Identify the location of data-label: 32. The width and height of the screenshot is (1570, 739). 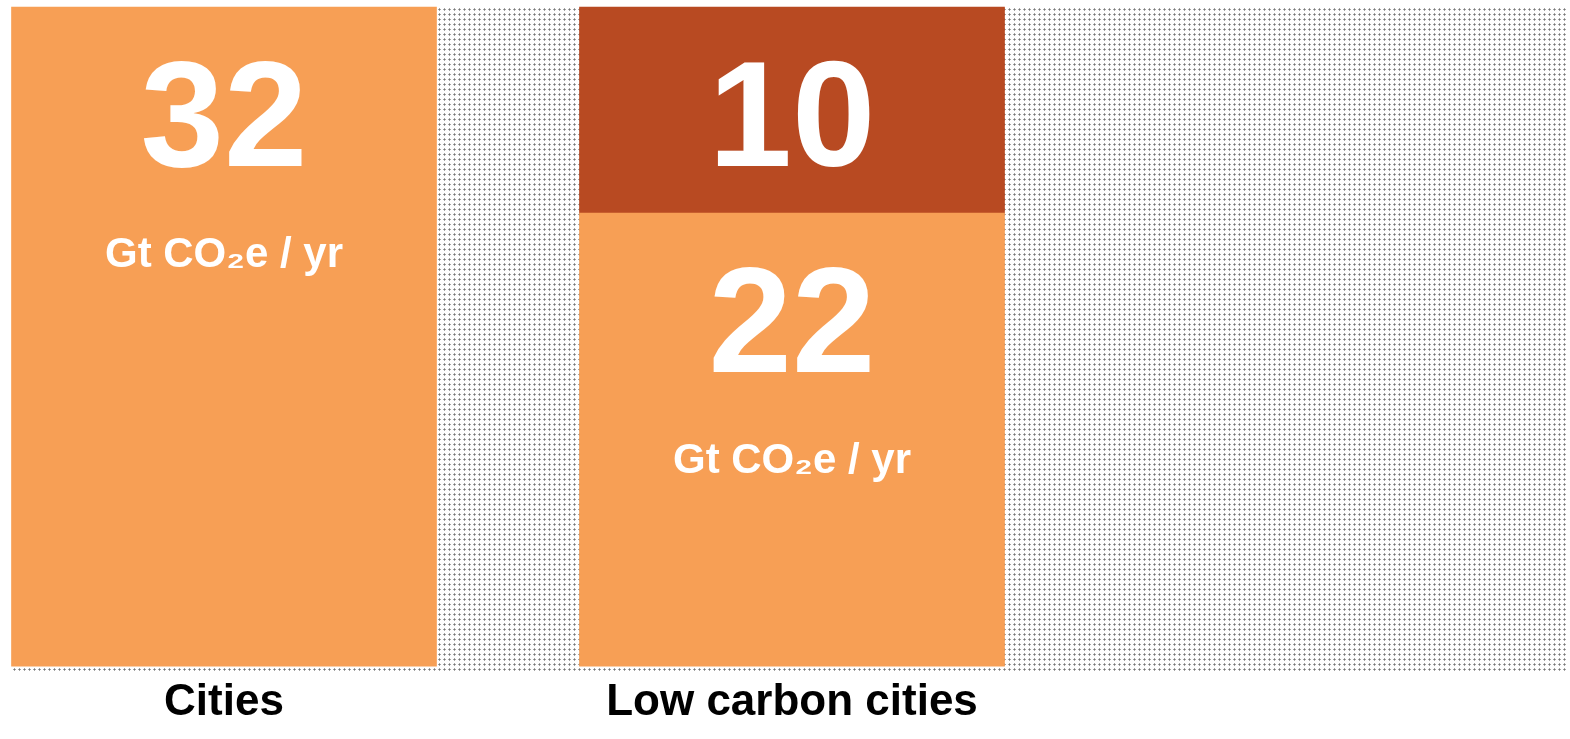
(224, 114).